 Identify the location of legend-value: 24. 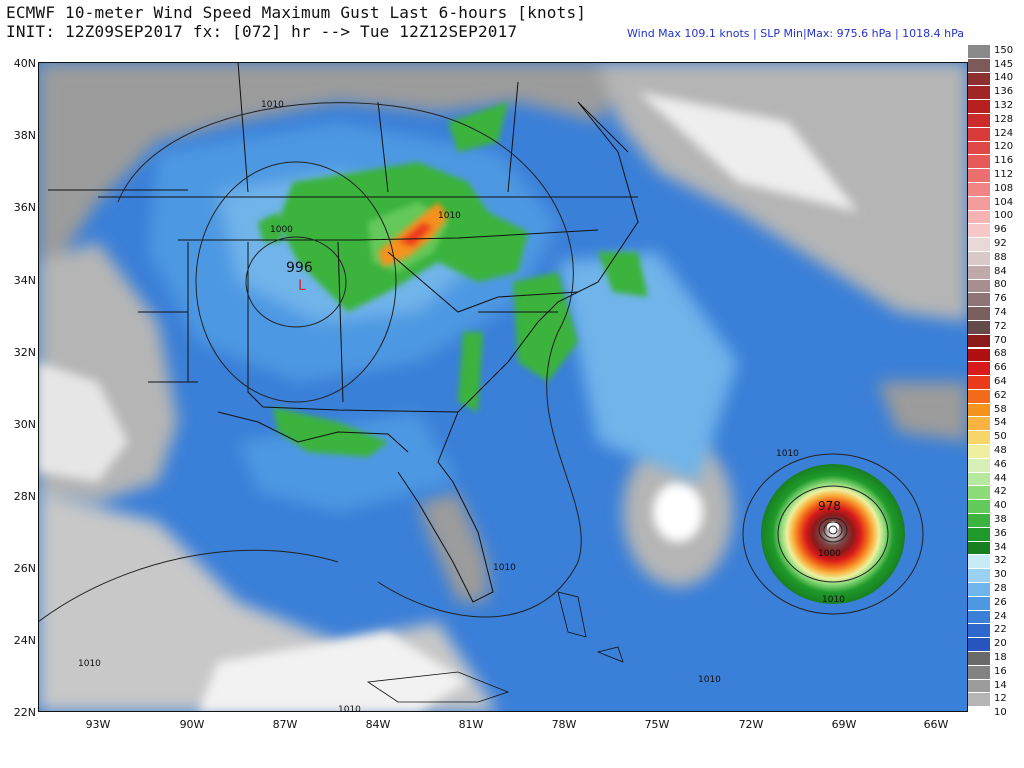
(1000, 616).